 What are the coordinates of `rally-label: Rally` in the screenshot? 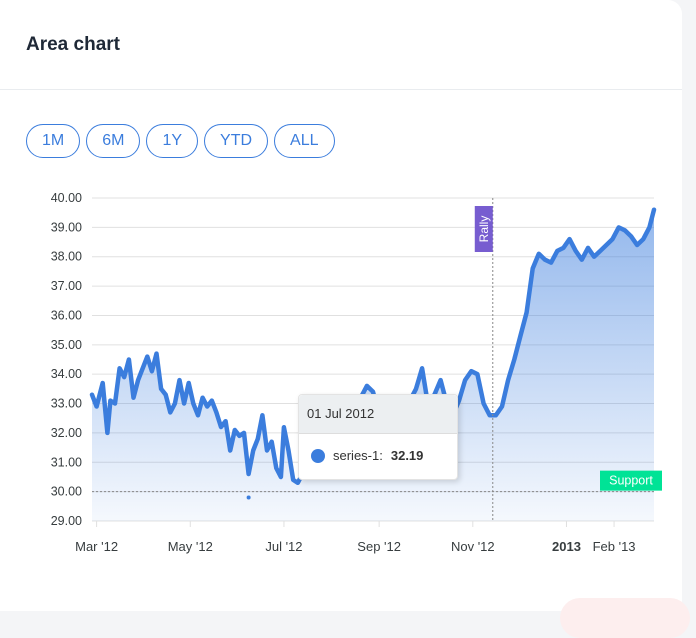 It's located at (484, 229).